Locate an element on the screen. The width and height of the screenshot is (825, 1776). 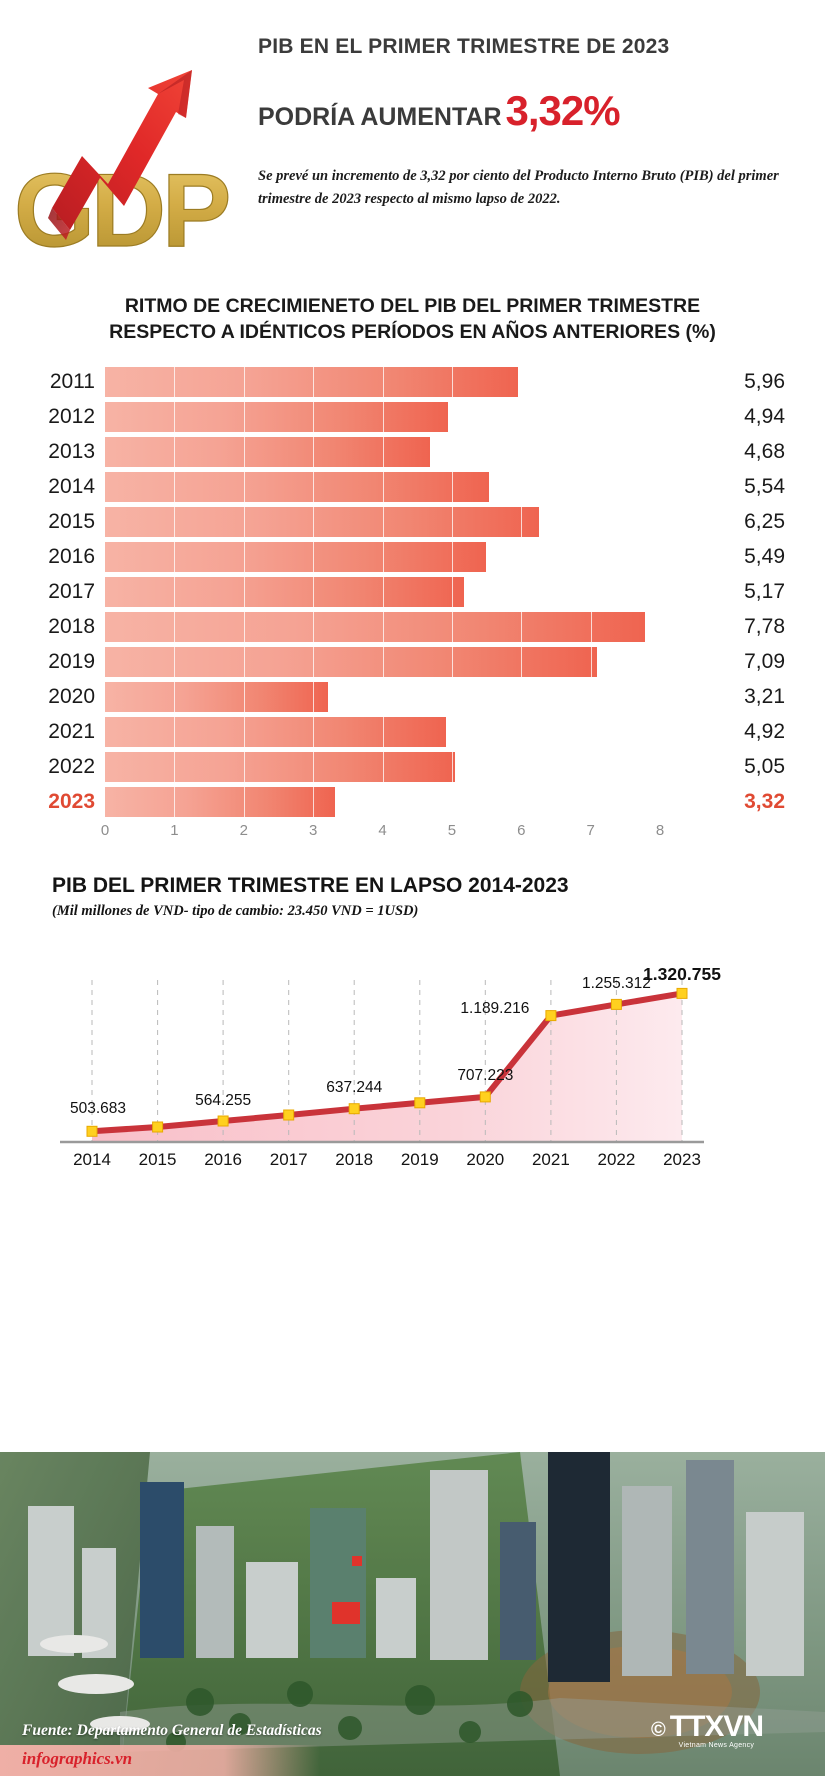
bar-row: 2018 7,78 is located at coordinates (412, 627).